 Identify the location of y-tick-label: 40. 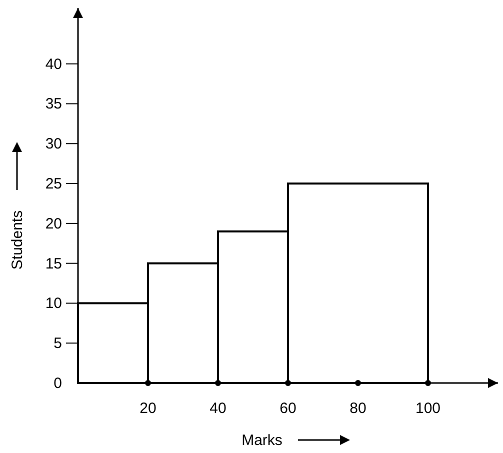
(53, 64).